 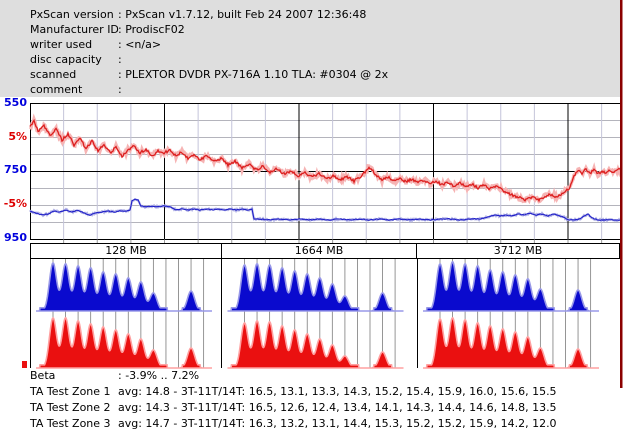 I want to click on result-label: TA Test Zone 1, so click(x=70, y=391).